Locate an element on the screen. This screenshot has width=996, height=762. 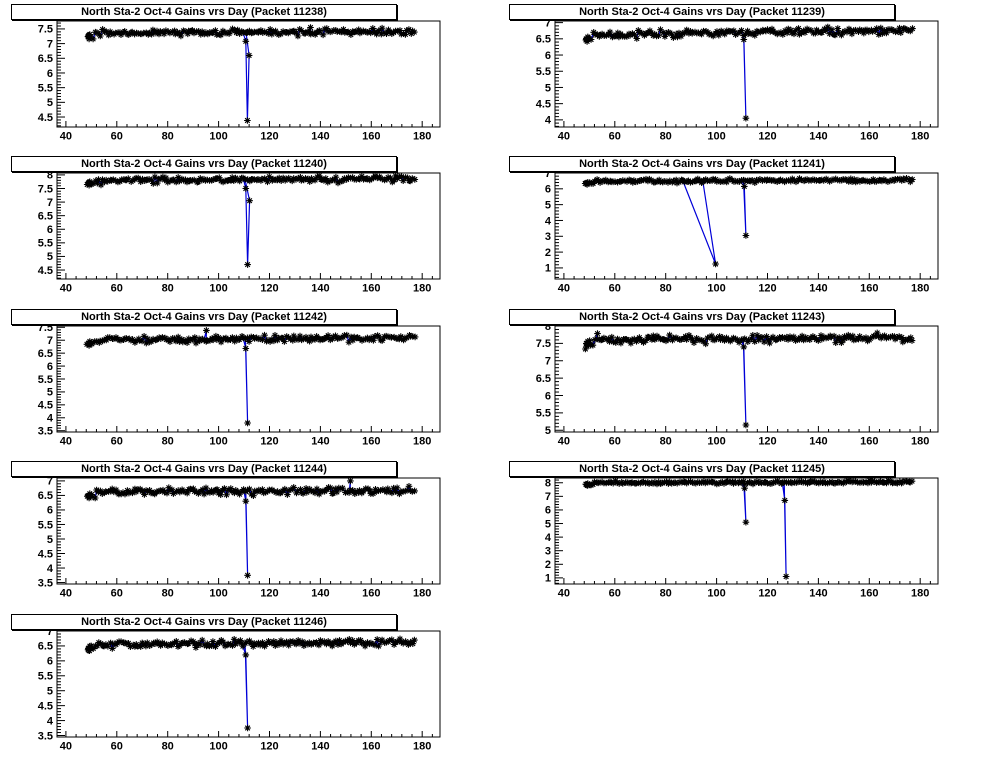
y-axis: 4.5 5 5.5 6 6.5 7 7.5 is located at coordinates (51, 74).